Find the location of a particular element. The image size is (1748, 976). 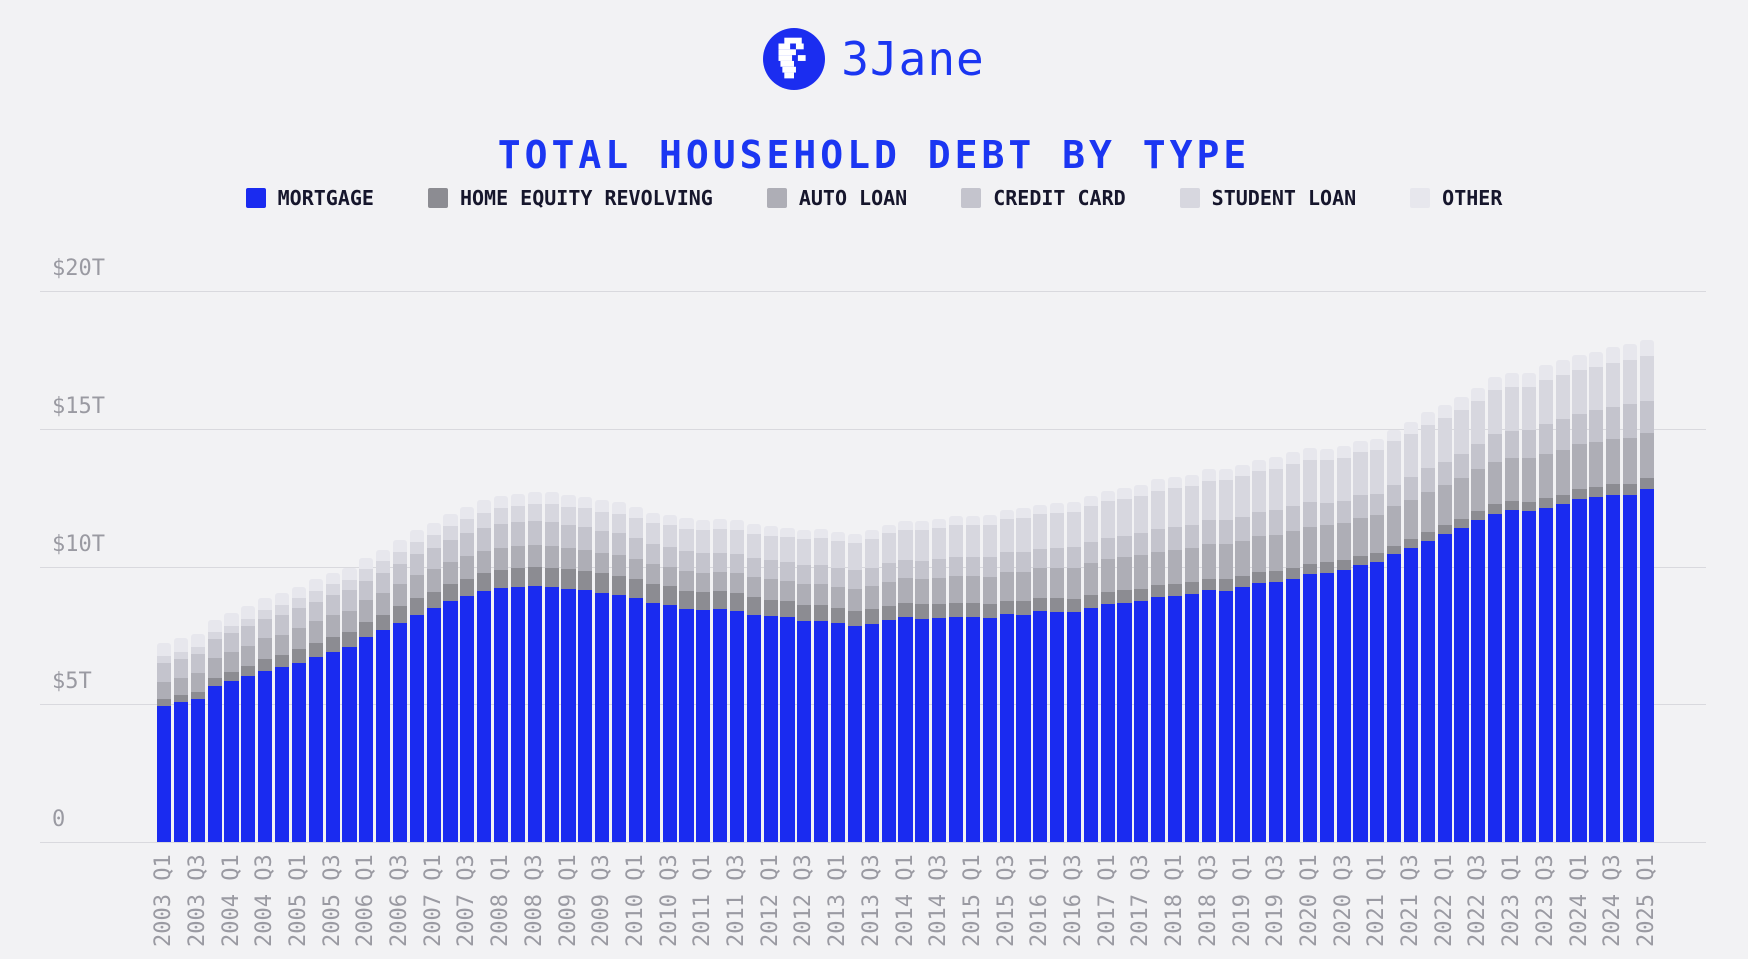

bar-2018-q3 is located at coordinates (1208, 655).